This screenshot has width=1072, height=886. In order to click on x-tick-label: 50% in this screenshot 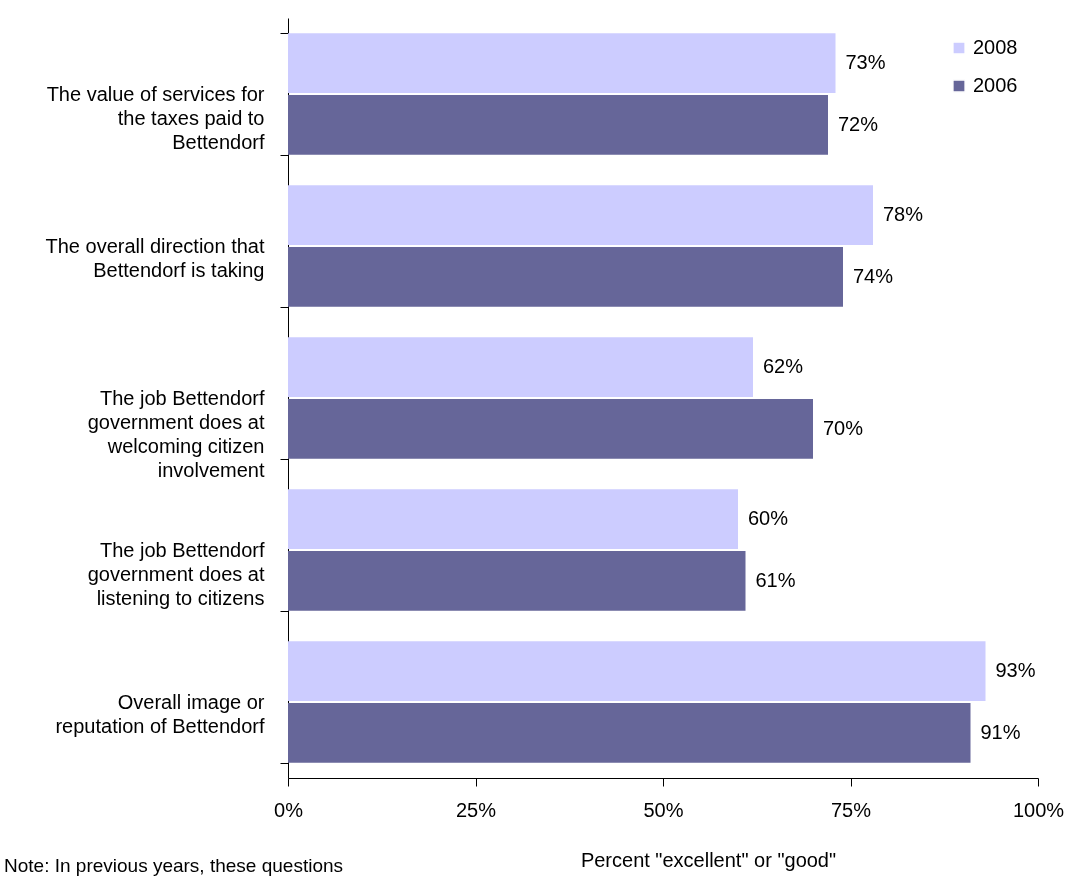, I will do `click(663, 809)`.